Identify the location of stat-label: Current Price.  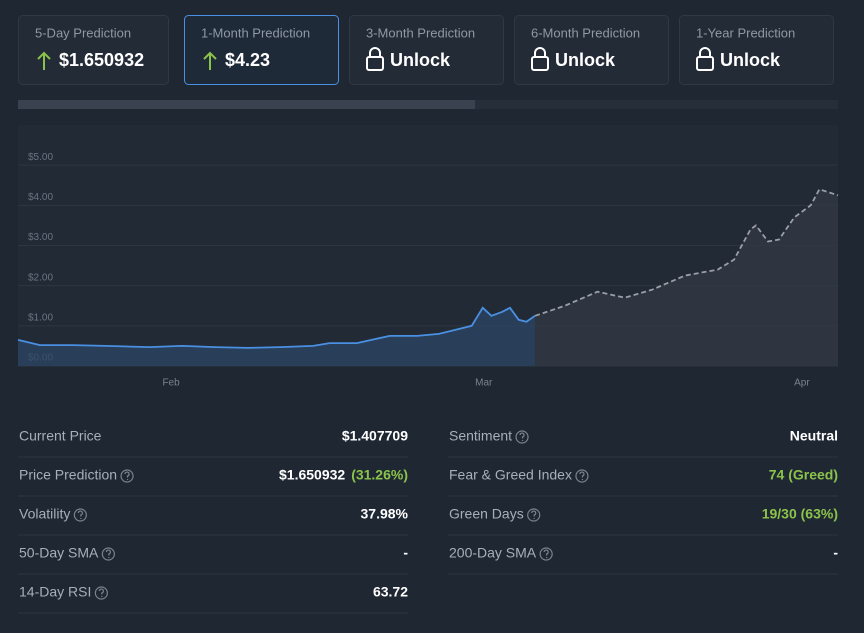
(60, 436).